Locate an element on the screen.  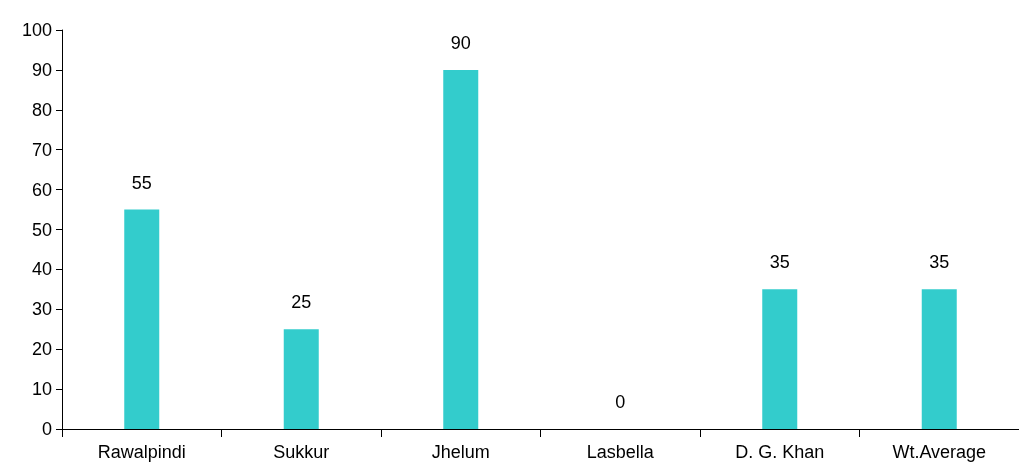
y-tick-label: 10 is located at coordinates (41, 389).